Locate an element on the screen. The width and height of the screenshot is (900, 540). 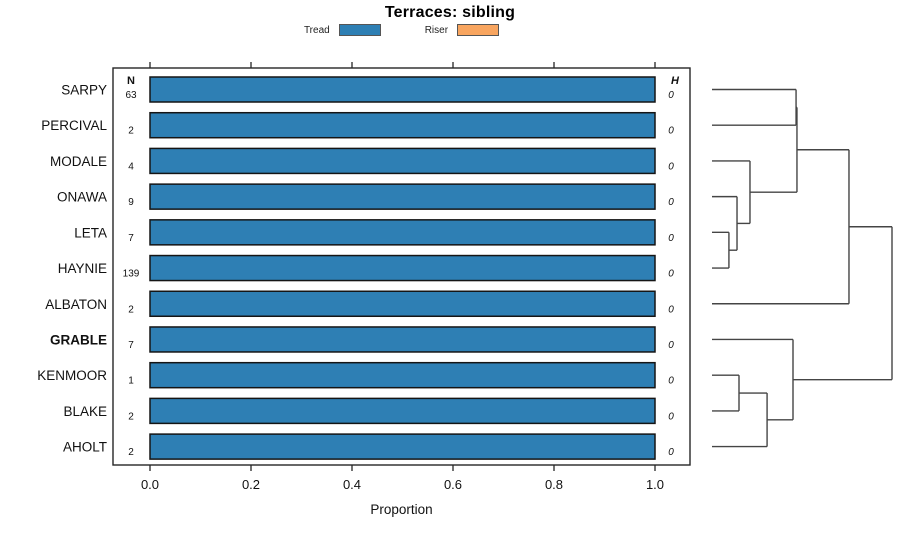
legend-item-riser: Riser is located at coordinates (462, 30).